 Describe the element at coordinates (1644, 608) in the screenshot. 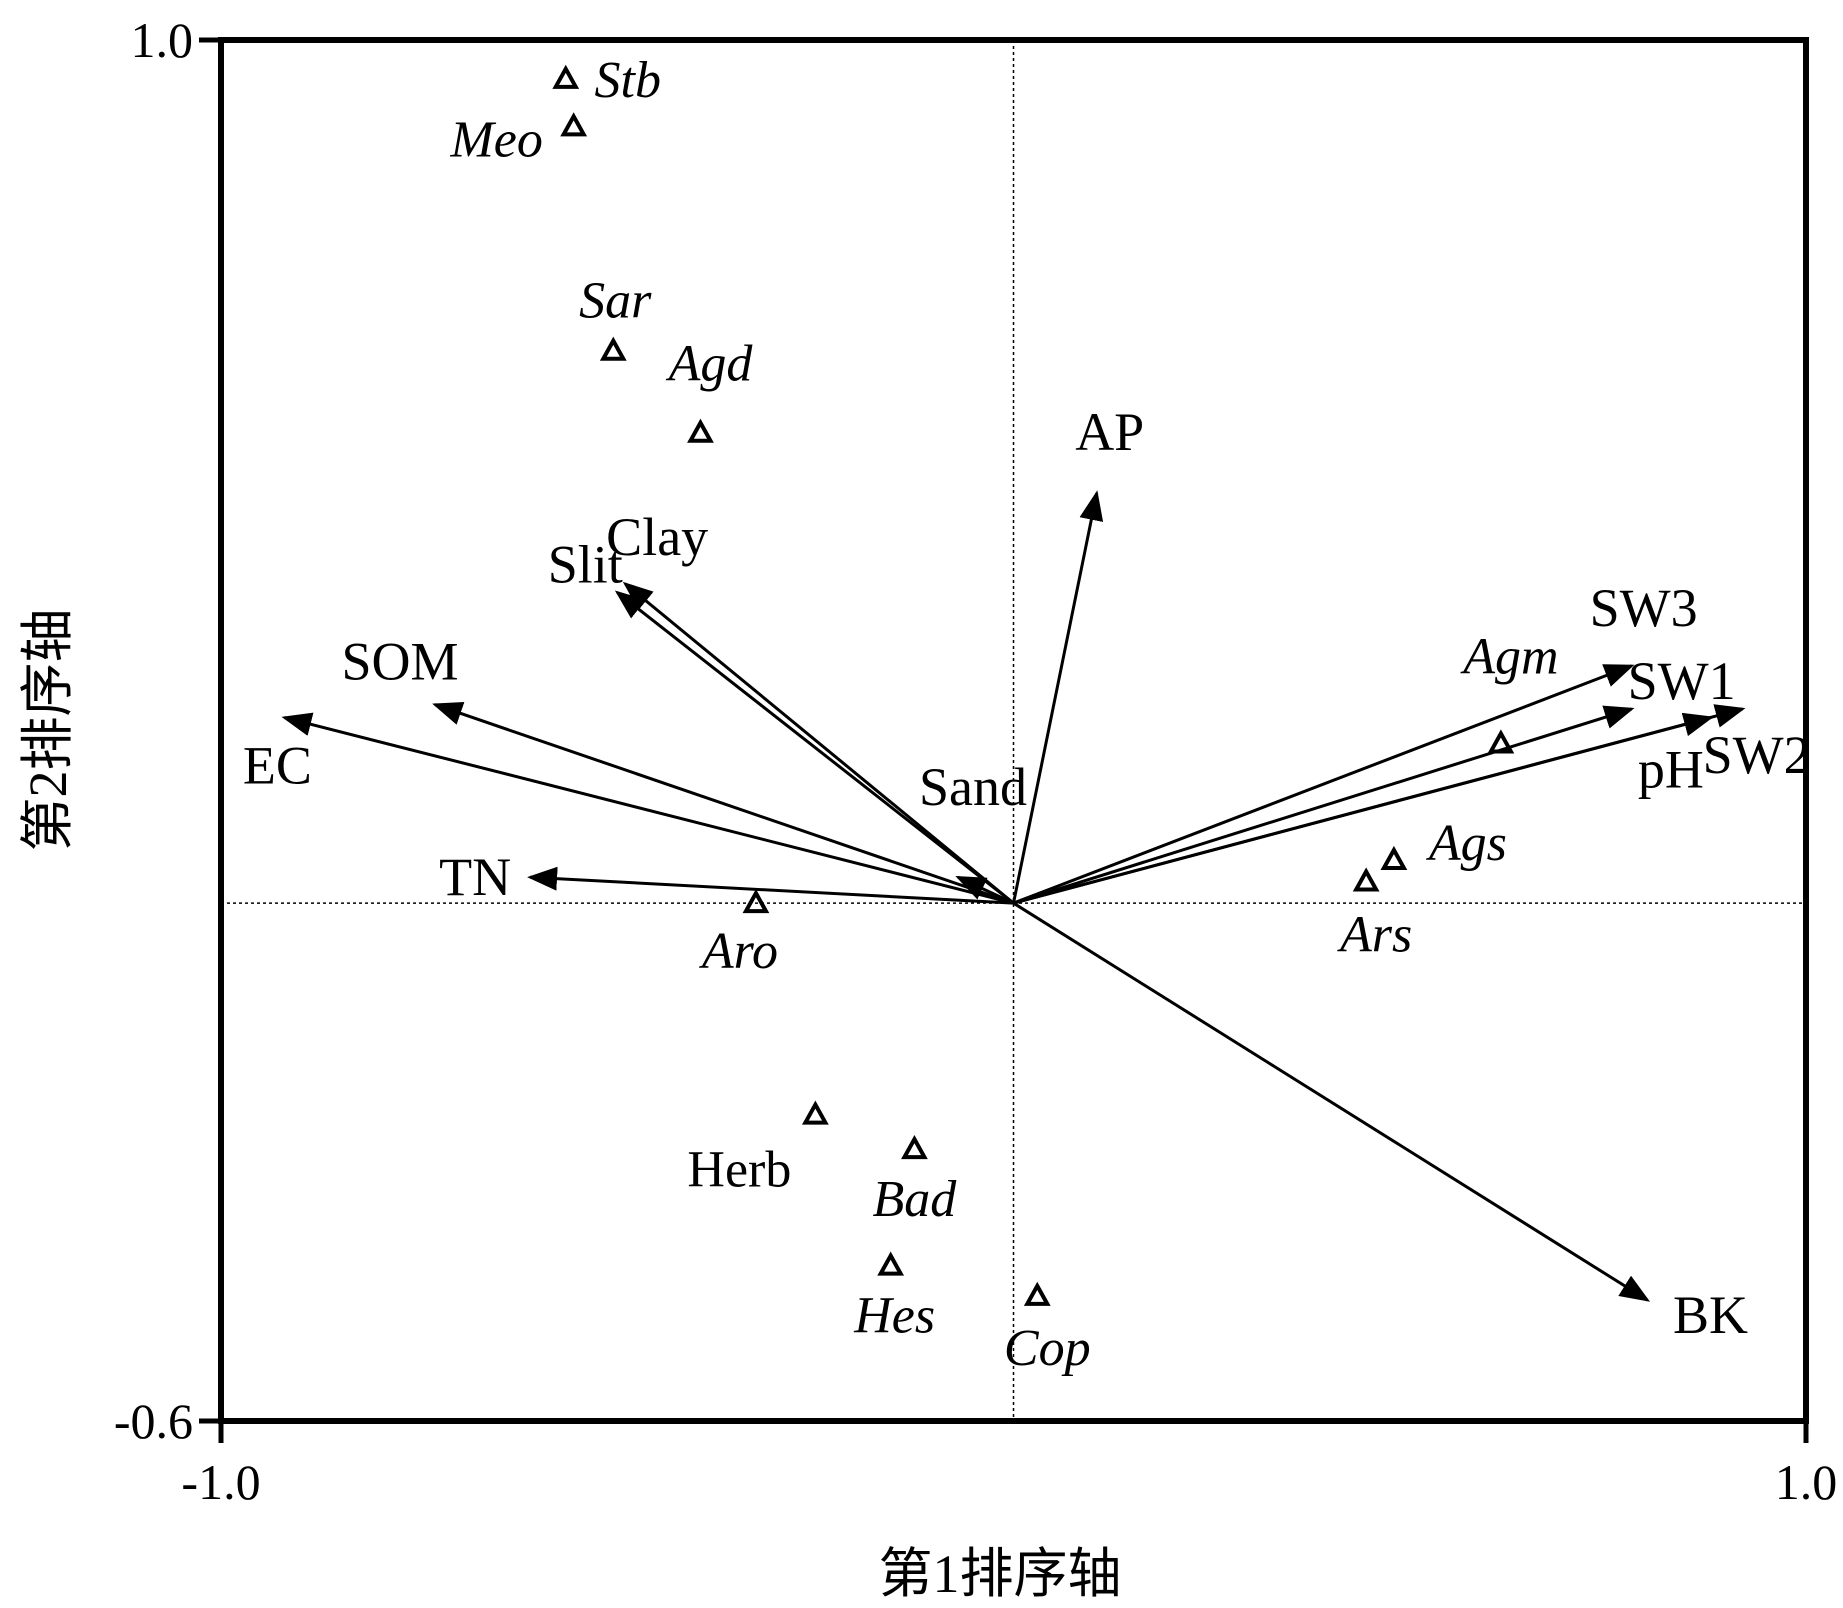

I see `vector-label-sw3: SW3` at that location.